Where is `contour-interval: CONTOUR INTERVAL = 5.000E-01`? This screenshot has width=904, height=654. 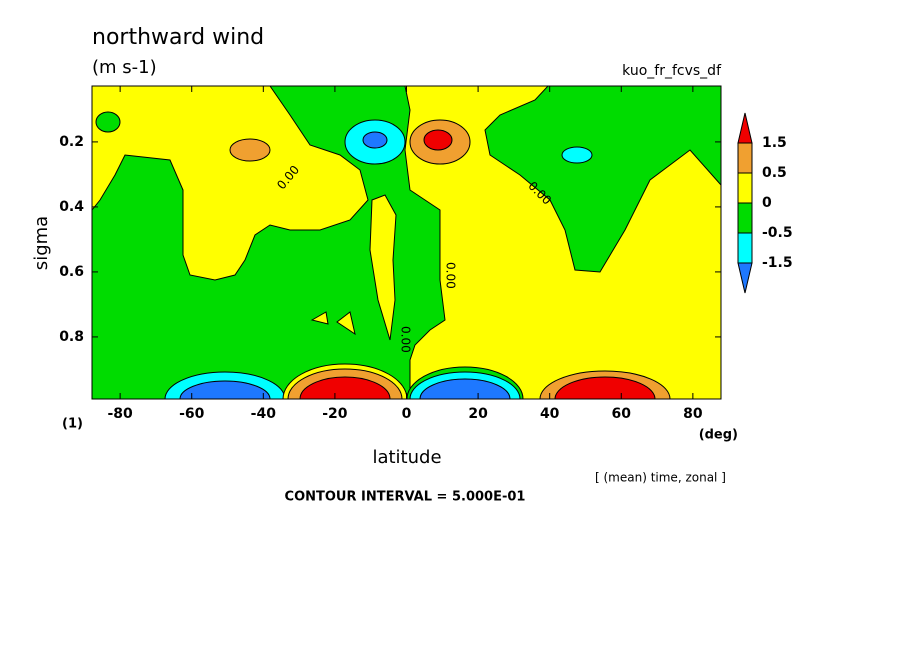 contour-interval: CONTOUR INTERVAL = 5.000E-01 is located at coordinates (405, 497).